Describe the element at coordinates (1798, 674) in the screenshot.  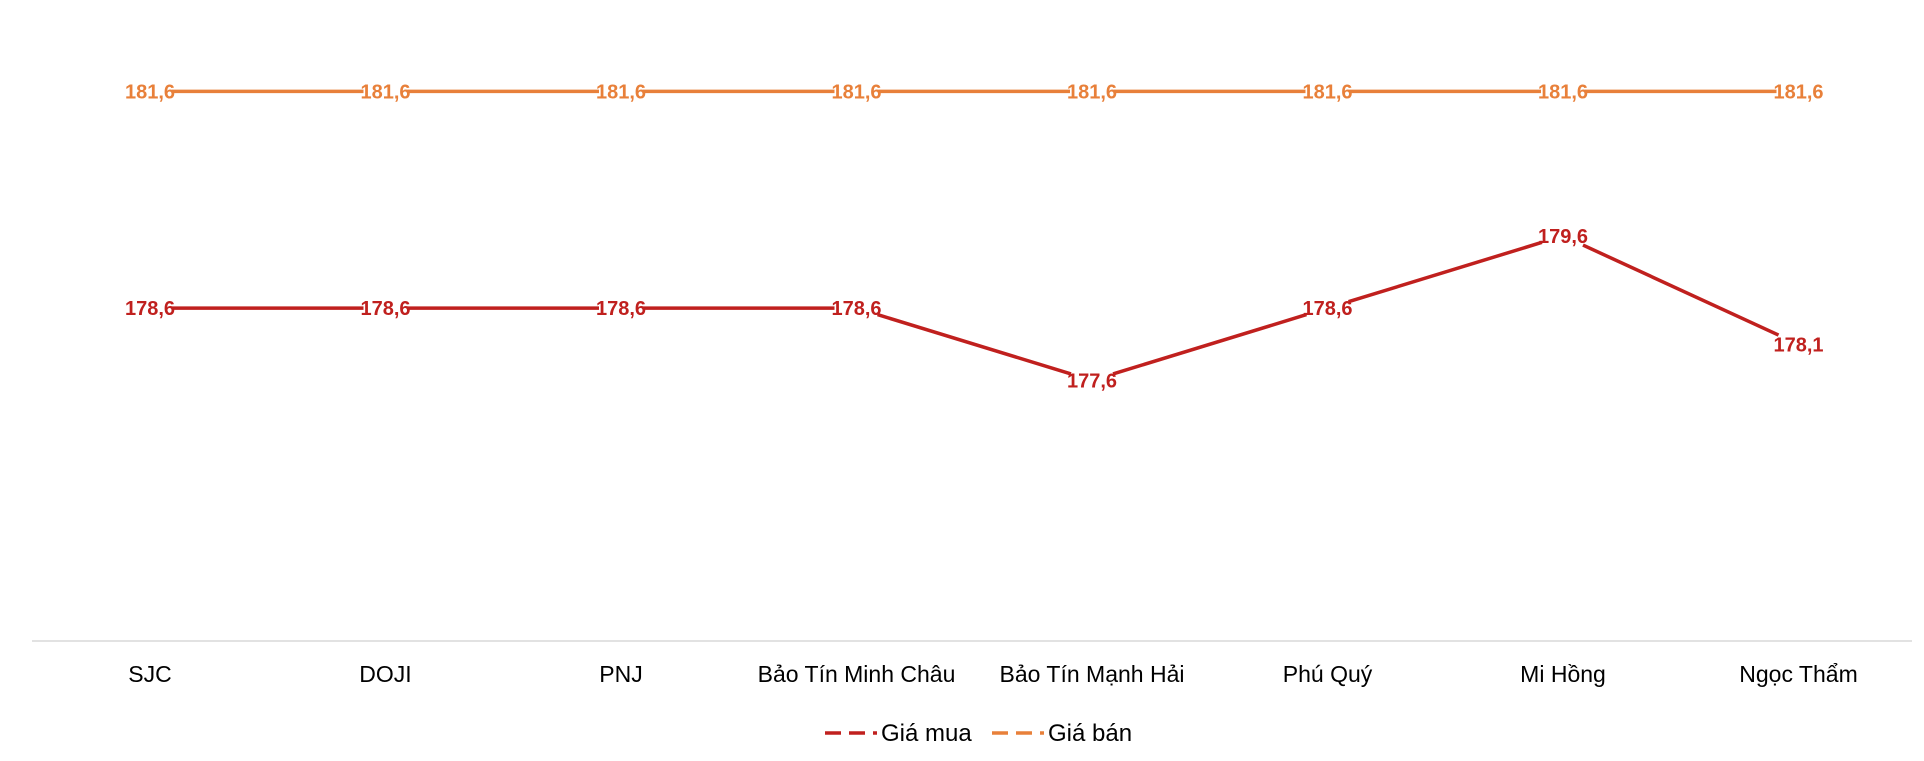
I see `category-label: Ngọc Thẩm` at that location.